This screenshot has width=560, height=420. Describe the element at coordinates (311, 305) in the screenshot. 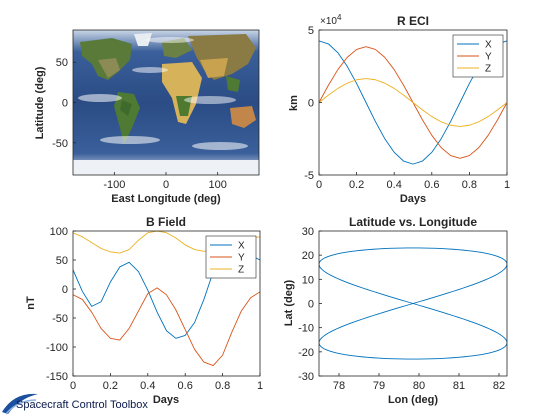

I see `latlon-ytick-label: 0` at that location.